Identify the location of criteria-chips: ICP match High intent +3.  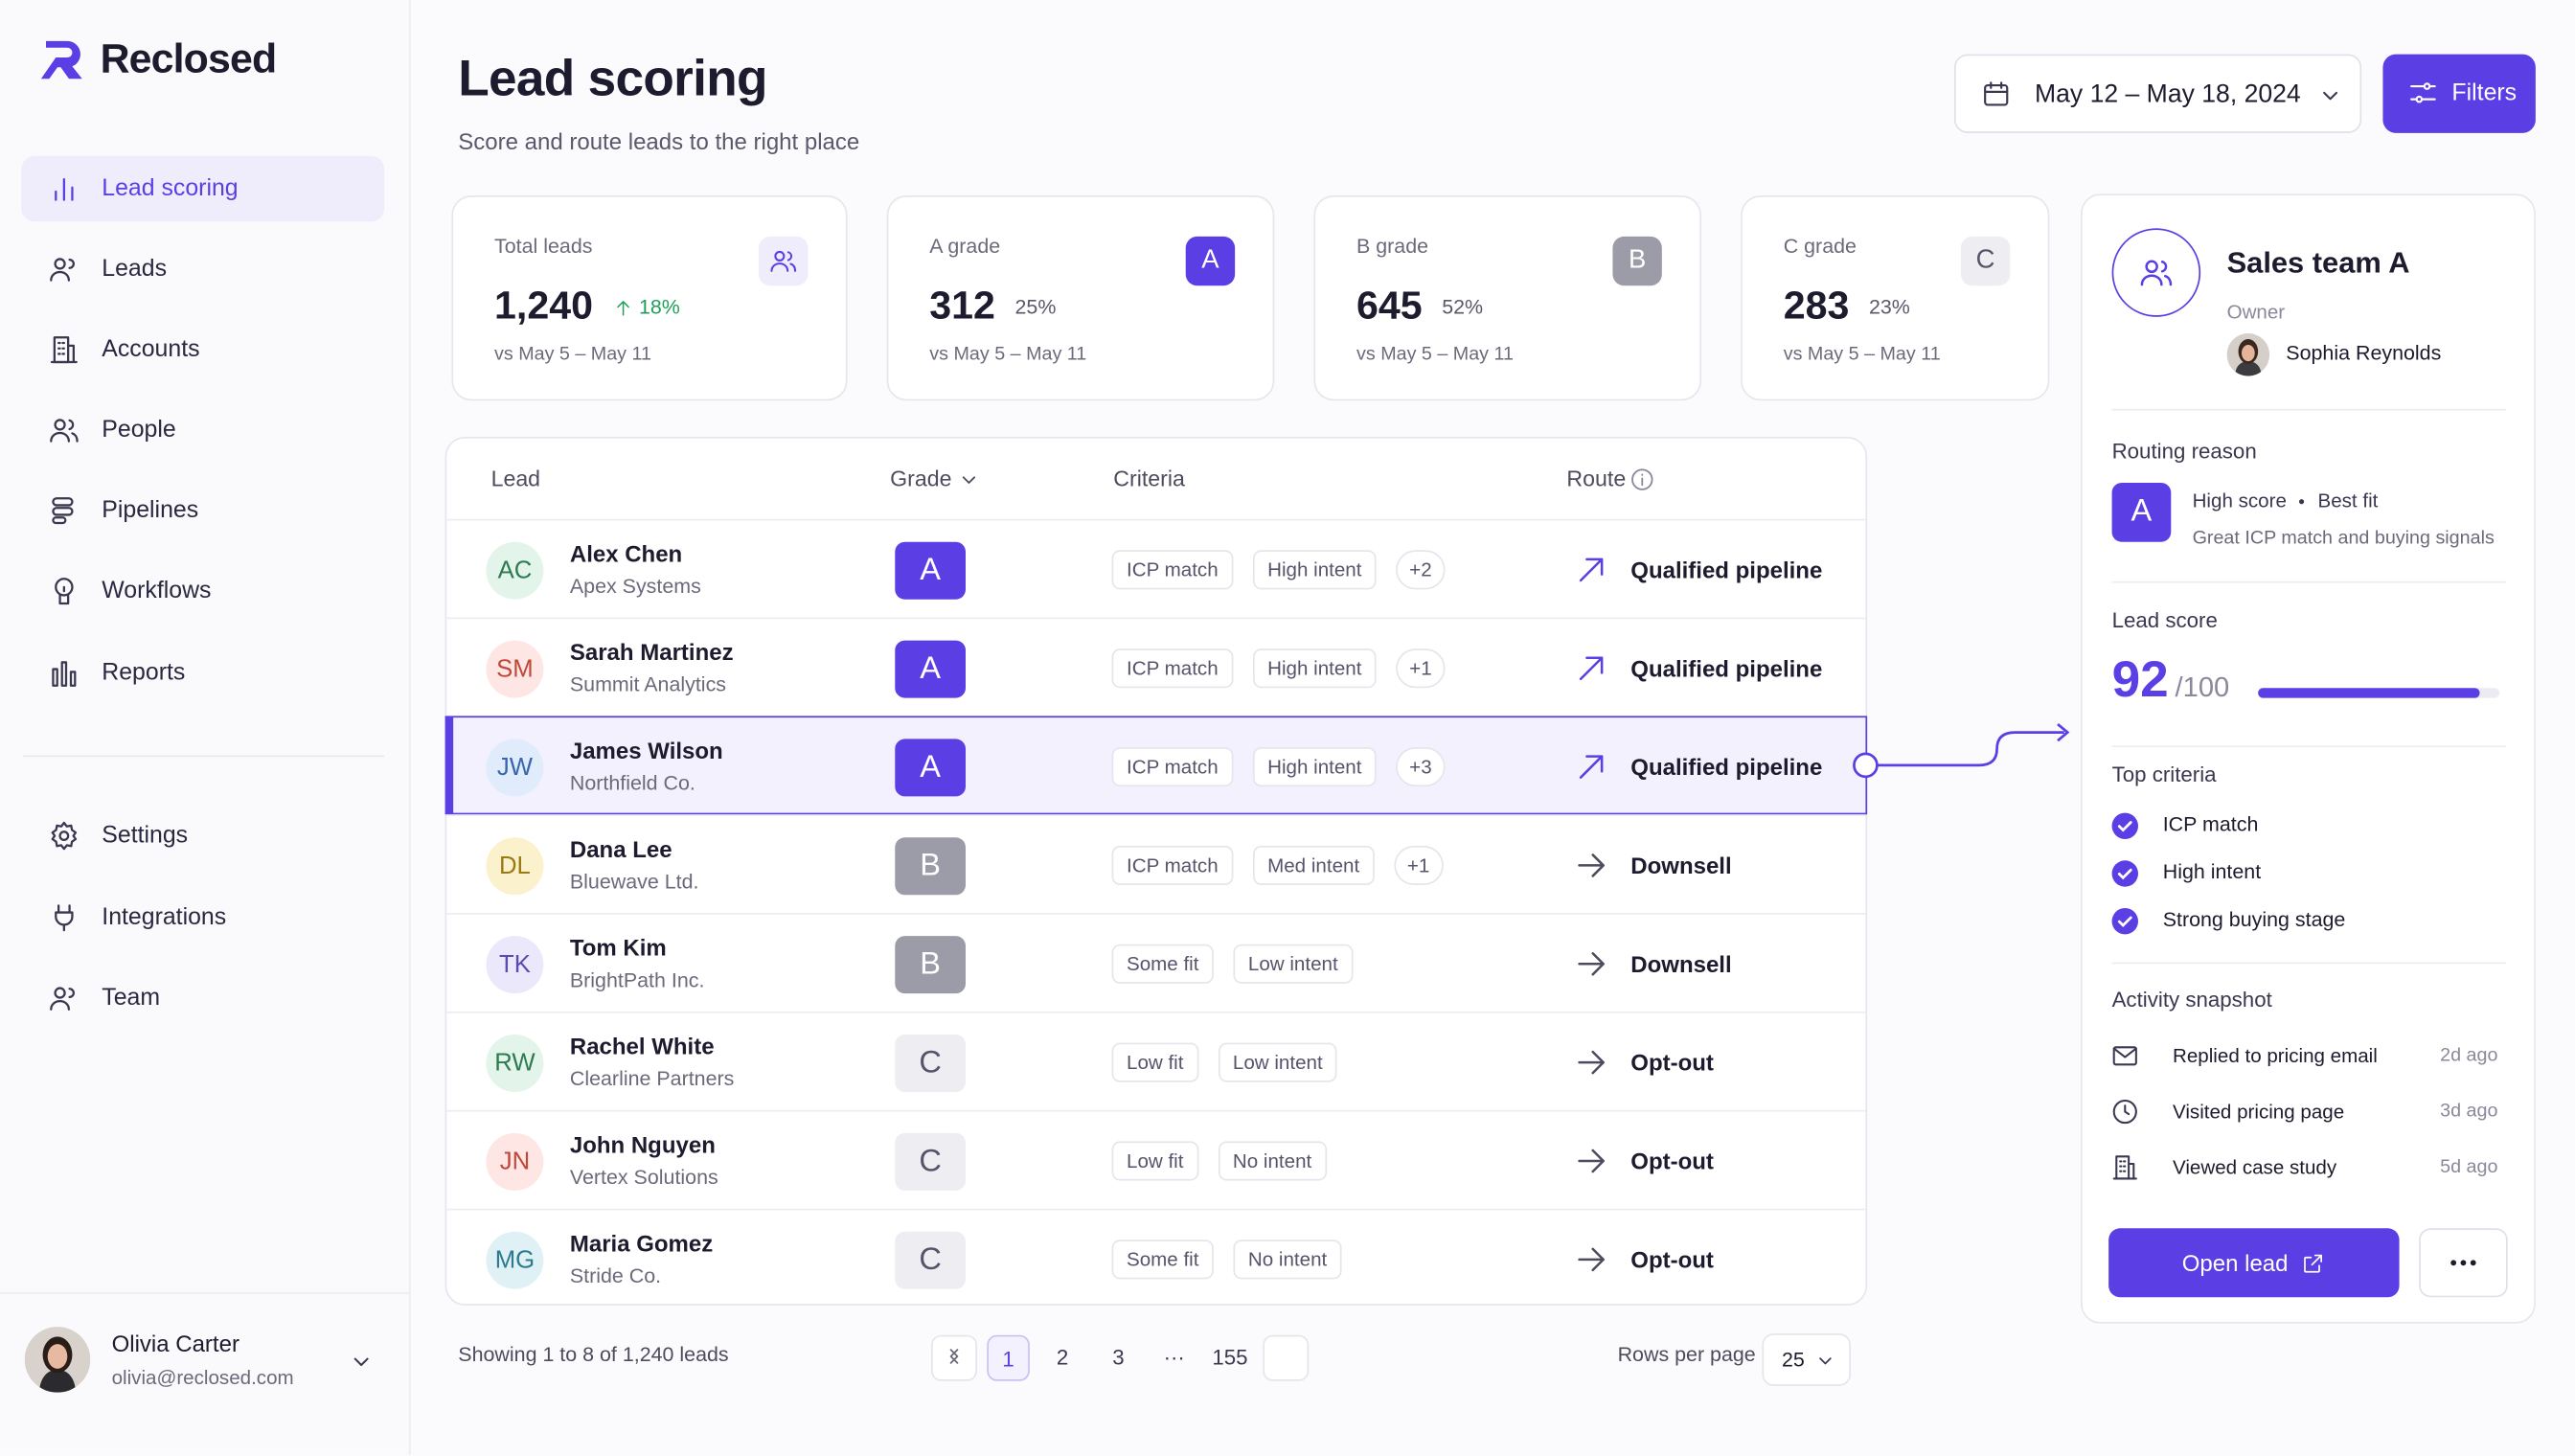
(1278, 767).